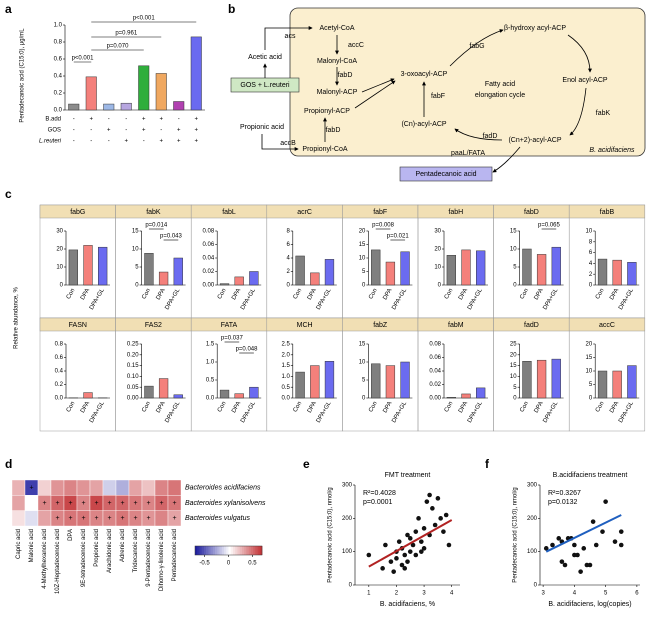 This screenshot has height=621, width=650. I want to click on y-tick-label: 1.5, so click(210, 345).